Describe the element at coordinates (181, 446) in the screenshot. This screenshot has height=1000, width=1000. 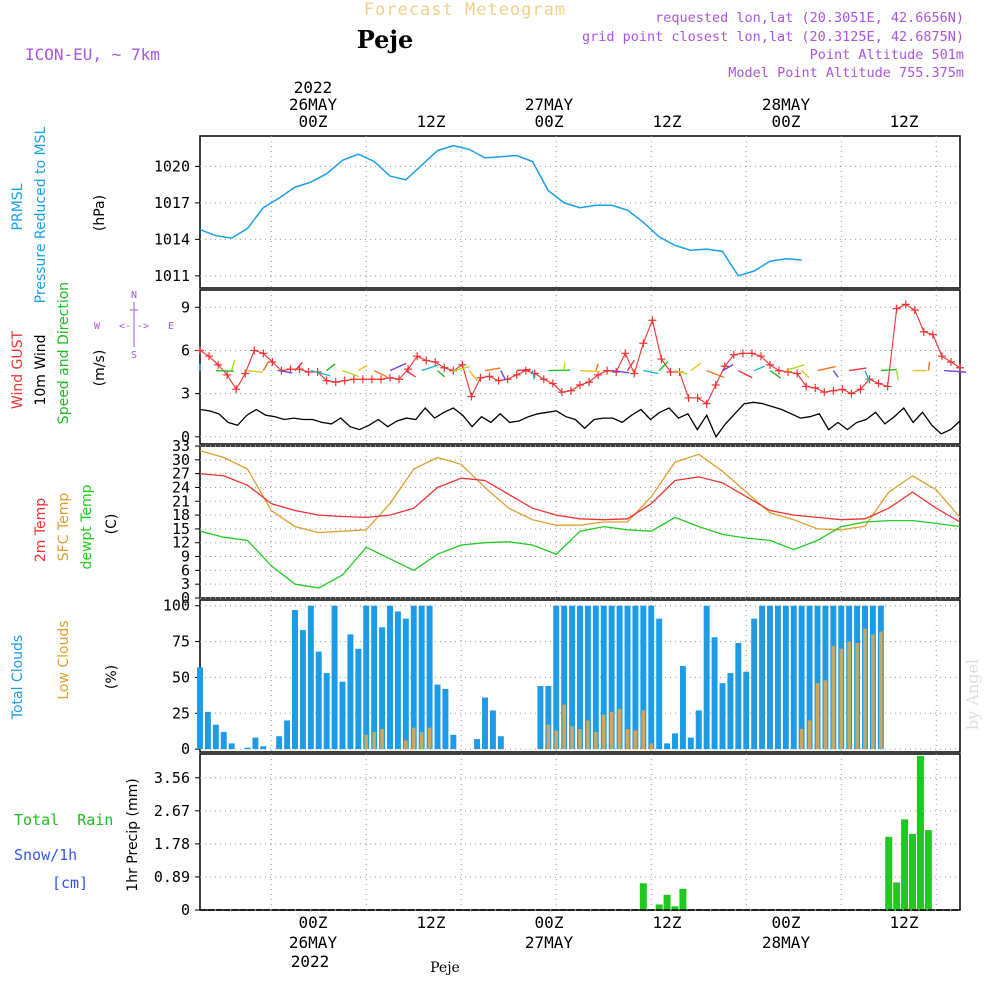
I see `y-tick-label: 33` at that location.